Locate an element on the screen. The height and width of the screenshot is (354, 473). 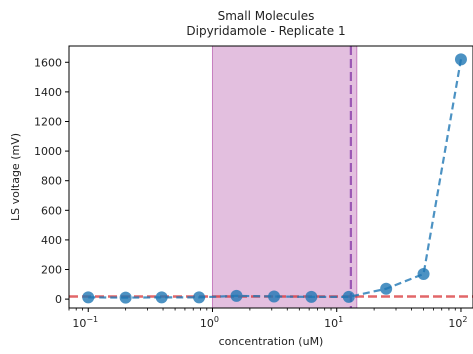
chart-subtitle: Dipyridamole - Replicate 1 is located at coordinates (265, 31).